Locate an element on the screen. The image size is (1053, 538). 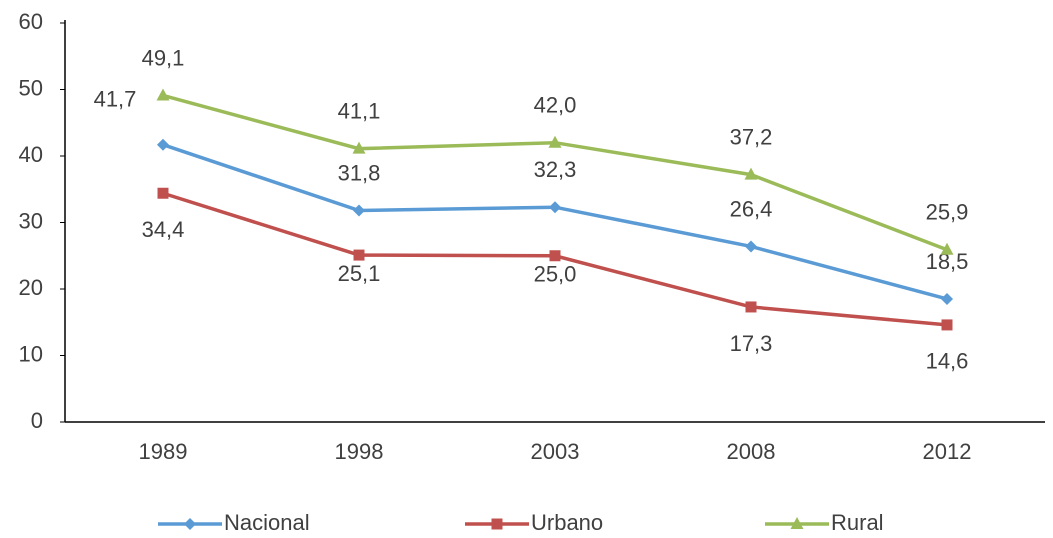
data-label: 42,0 is located at coordinates (555, 105).